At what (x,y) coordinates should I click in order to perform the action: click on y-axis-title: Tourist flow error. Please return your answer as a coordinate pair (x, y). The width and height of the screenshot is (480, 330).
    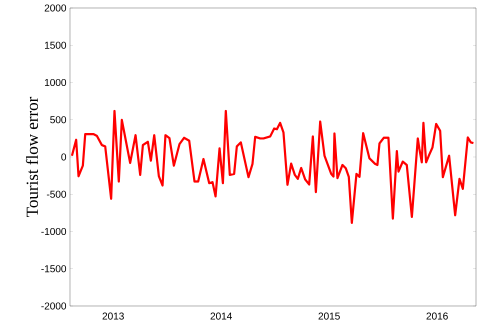
    Looking at the image, I should click on (32, 156).